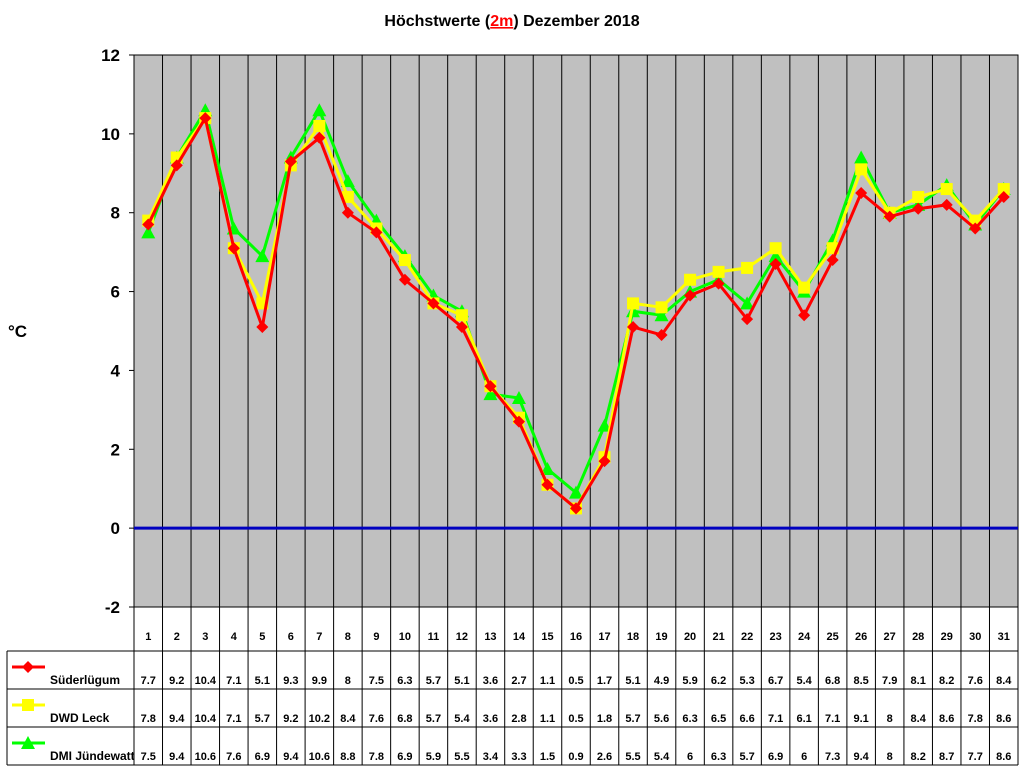 Image resolution: width=1024 pixels, height=768 pixels. Describe the element at coordinates (115, 292) in the screenshot. I see `y-tick-label: 6` at that location.